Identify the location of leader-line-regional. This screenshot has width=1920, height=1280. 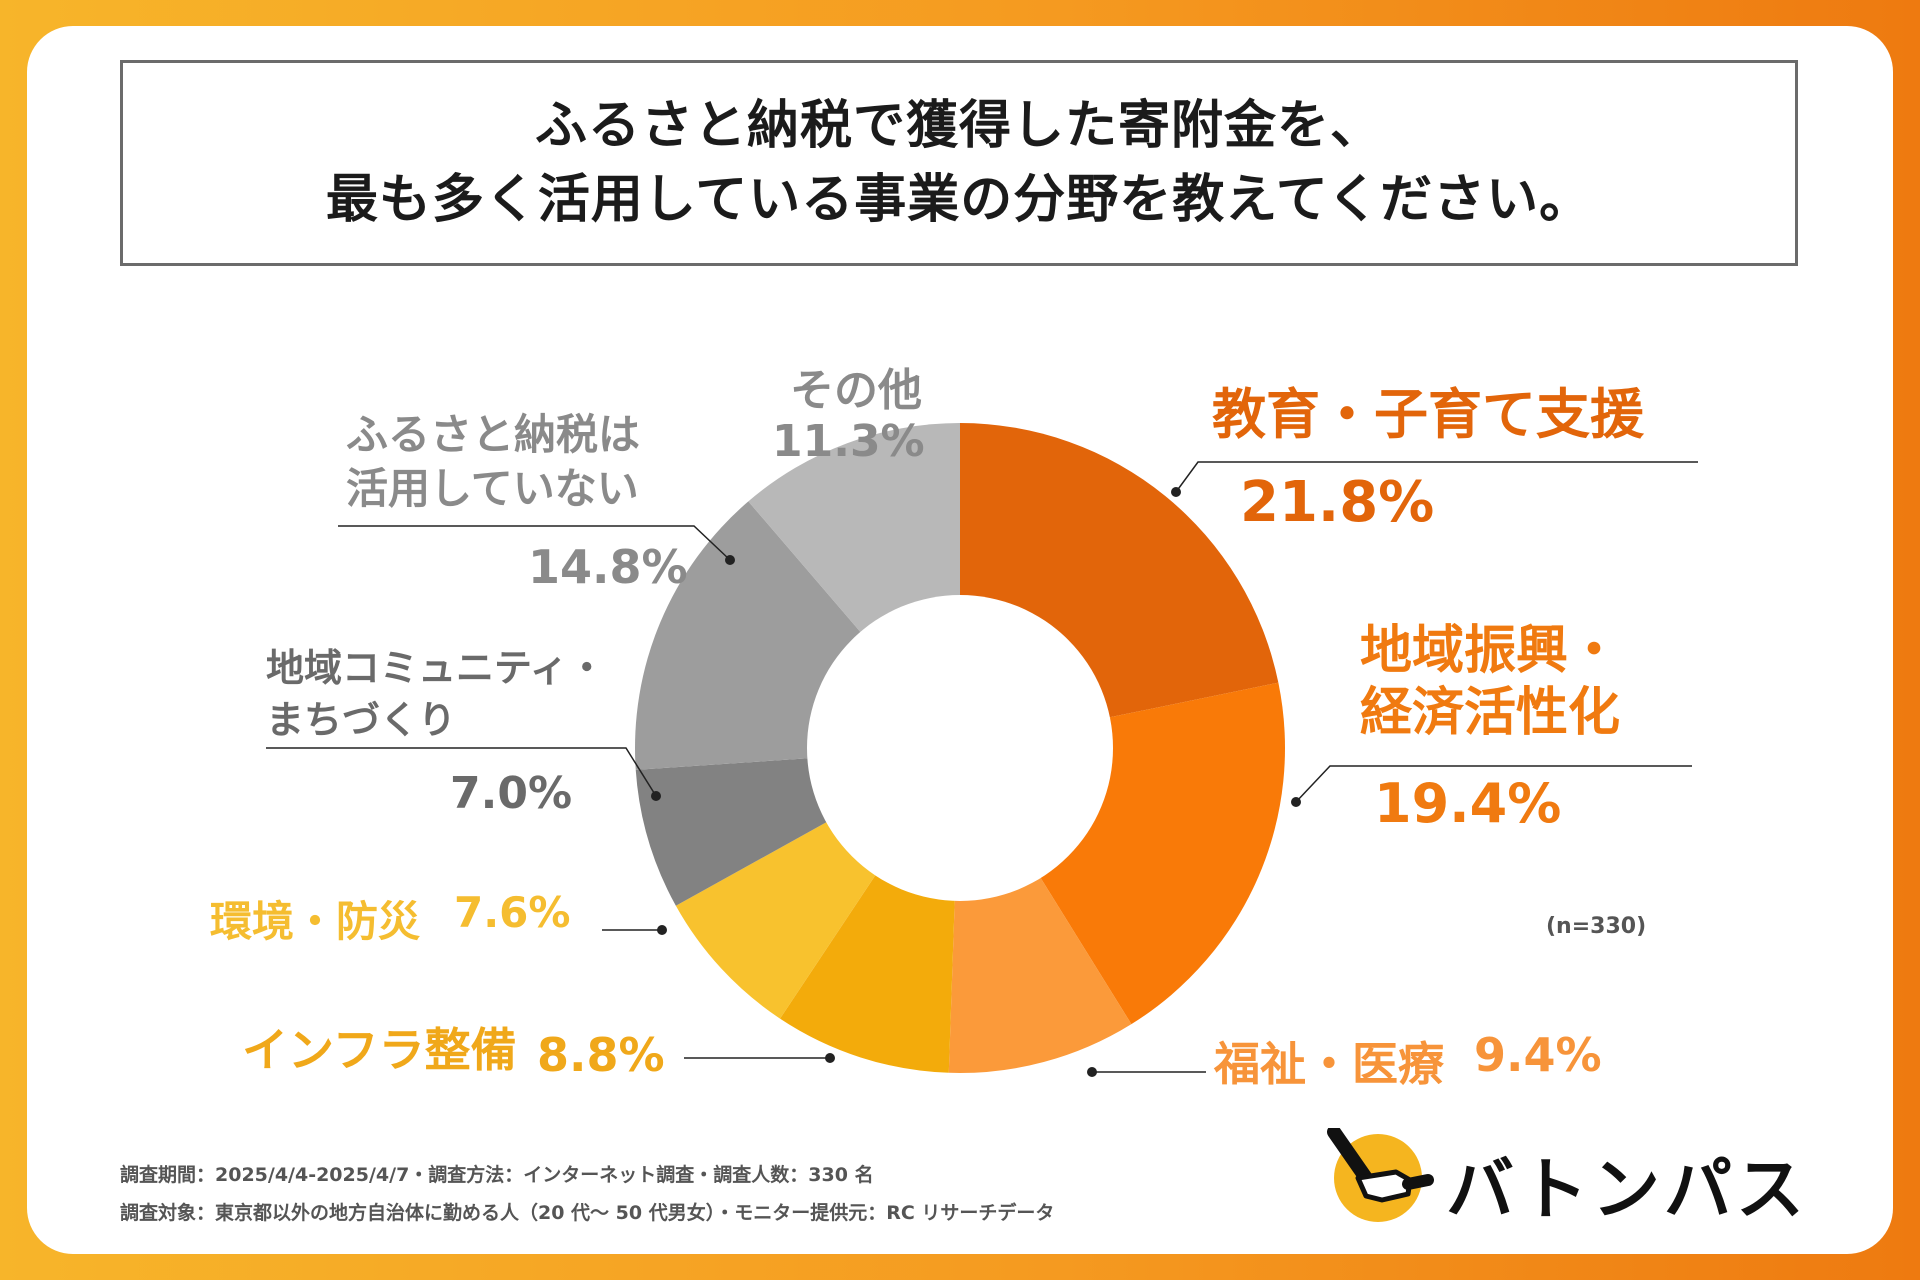
(1493, 784).